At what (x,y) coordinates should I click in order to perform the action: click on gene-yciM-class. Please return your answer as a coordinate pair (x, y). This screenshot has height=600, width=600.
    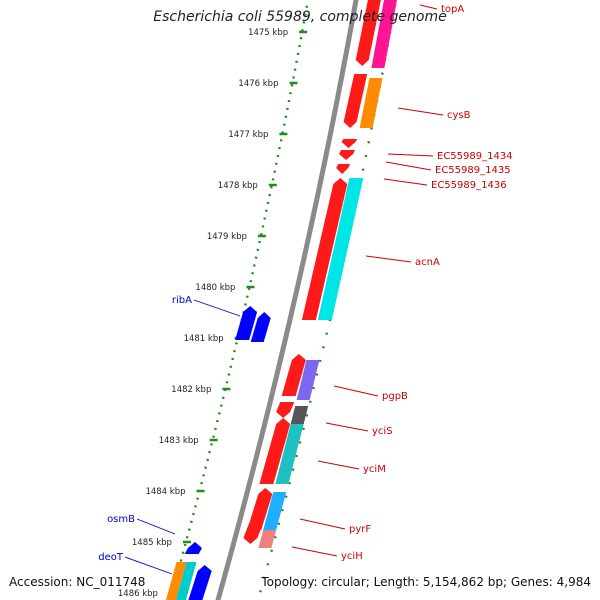
    Looking at the image, I should click on (289, 454).